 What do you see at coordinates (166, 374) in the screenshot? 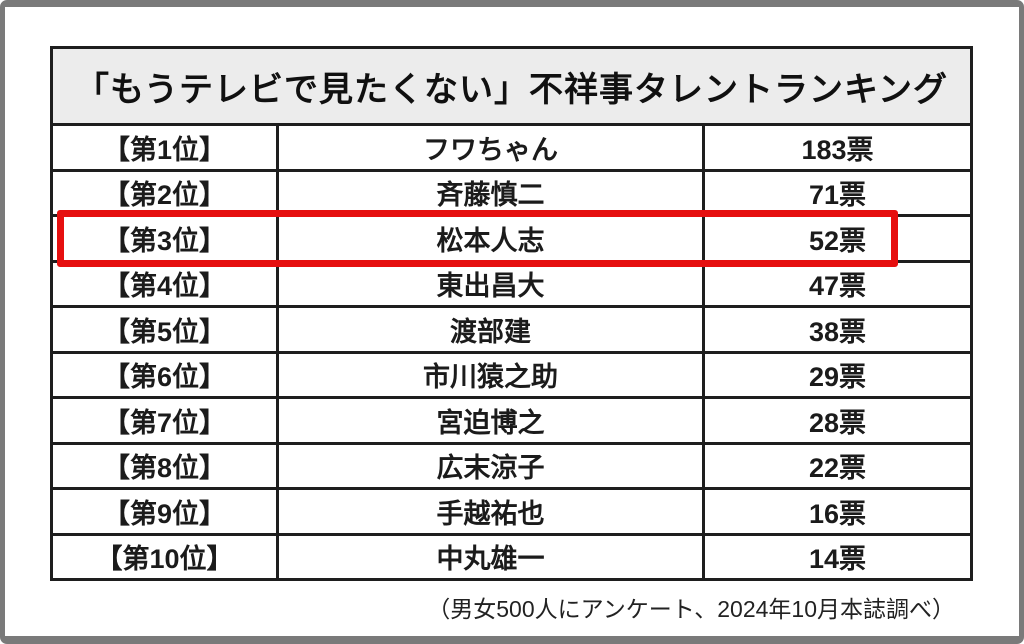
I see `rank-cell: 【第6位】` at bounding box center [166, 374].